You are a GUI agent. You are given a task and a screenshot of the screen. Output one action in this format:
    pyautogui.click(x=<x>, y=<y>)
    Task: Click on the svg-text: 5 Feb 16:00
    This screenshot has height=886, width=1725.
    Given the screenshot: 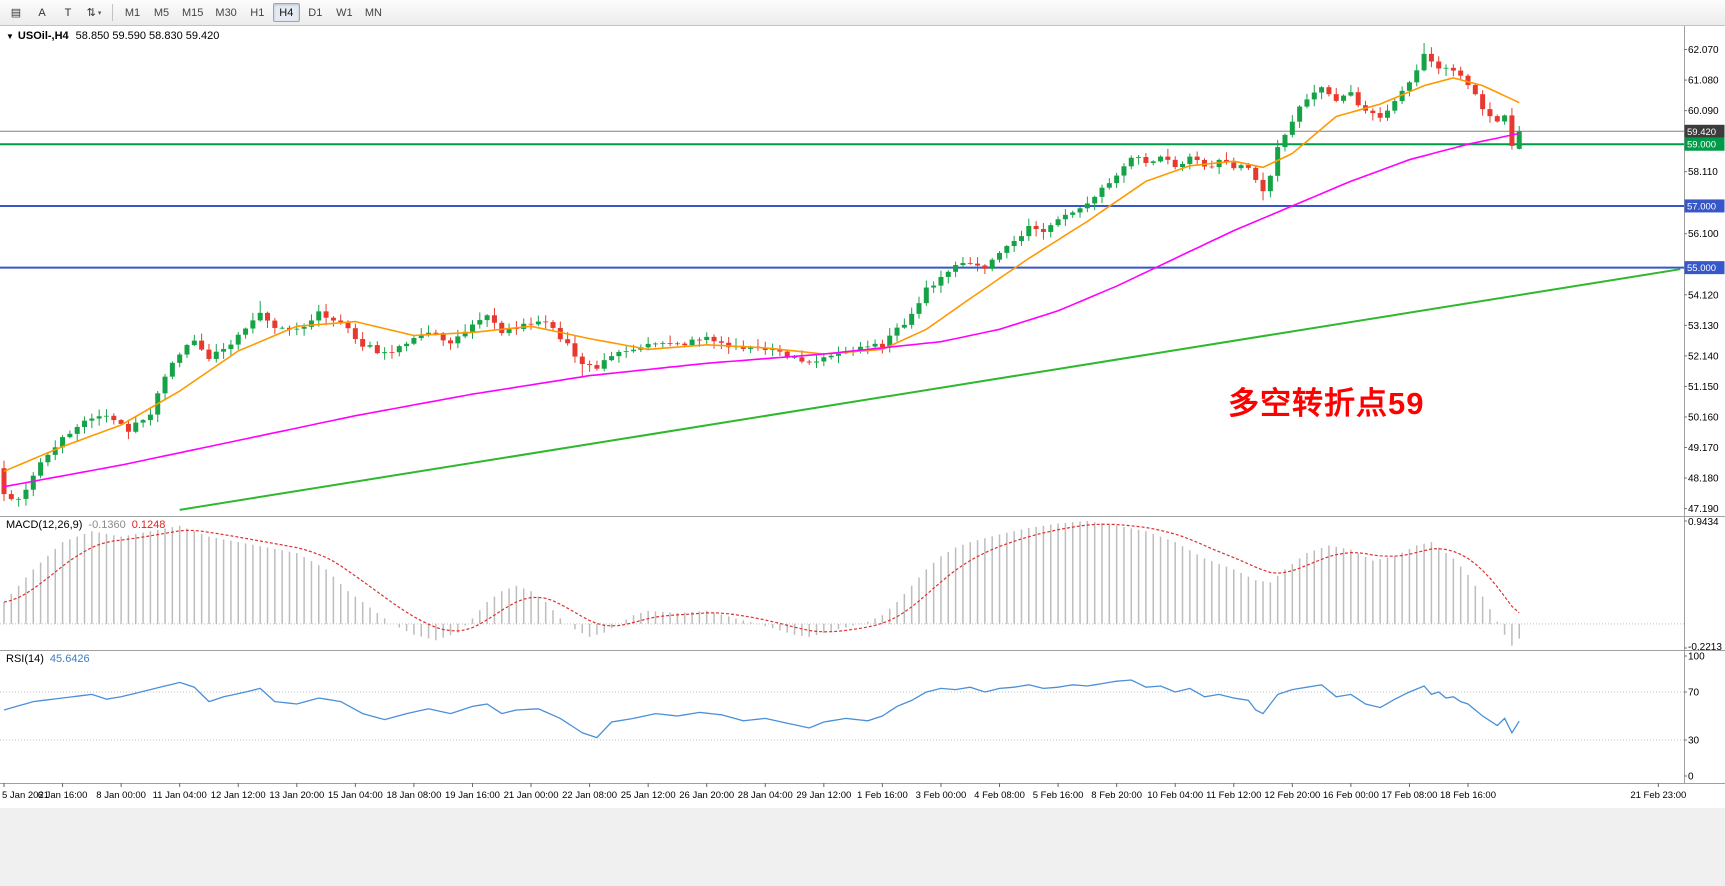 What is the action you would take?
    pyautogui.click(x=1058, y=795)
    